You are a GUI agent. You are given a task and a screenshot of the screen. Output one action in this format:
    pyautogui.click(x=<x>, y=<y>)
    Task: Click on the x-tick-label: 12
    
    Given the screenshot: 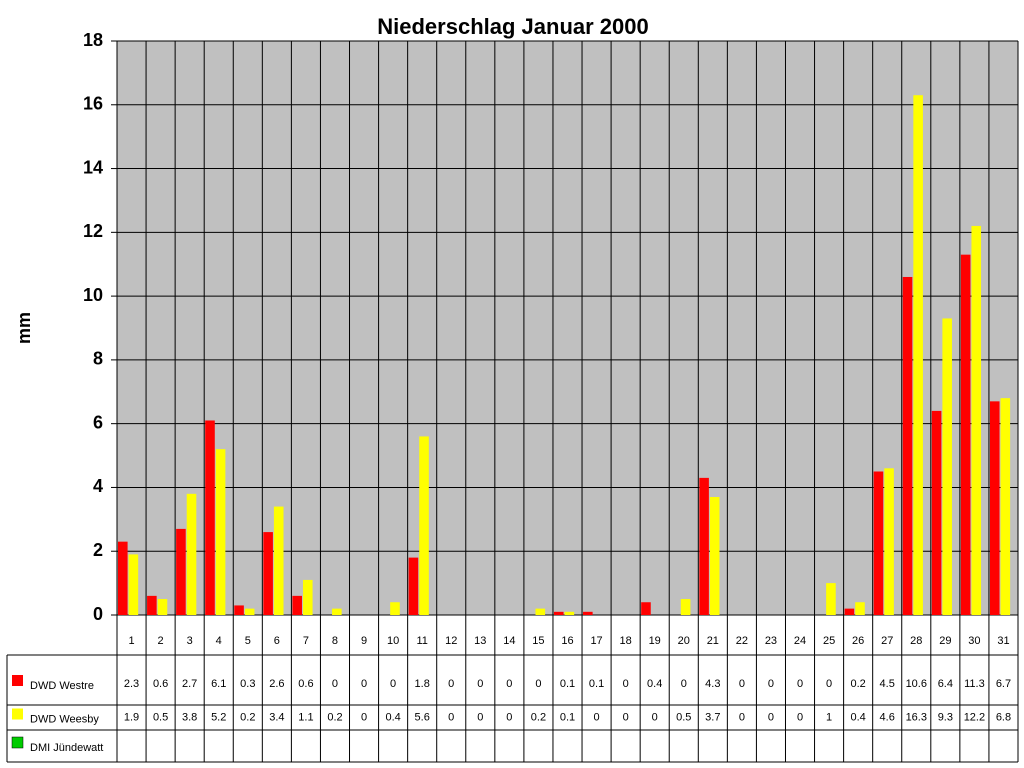 What is the action you would take?
    pyautogui.click(x=451, y=641)
    